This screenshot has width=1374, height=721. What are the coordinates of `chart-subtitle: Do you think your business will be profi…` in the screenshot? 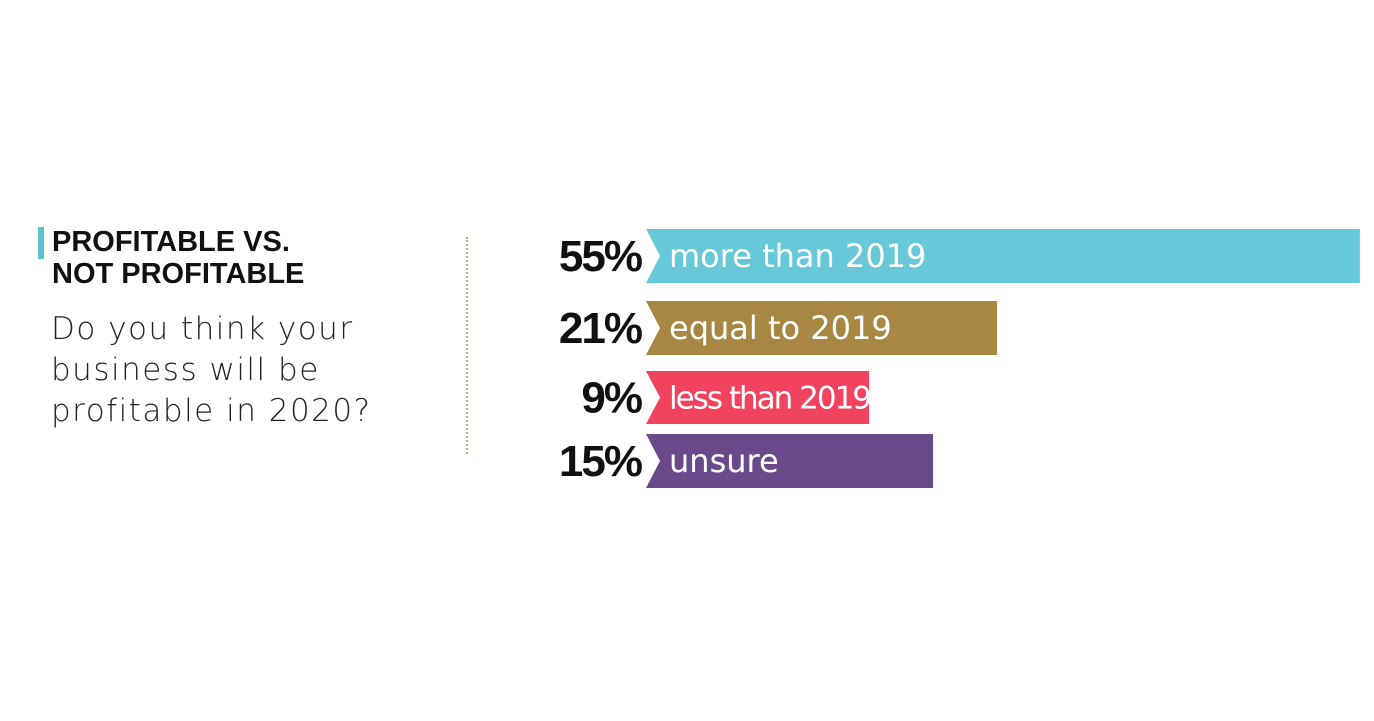 It's located at (211, 370).